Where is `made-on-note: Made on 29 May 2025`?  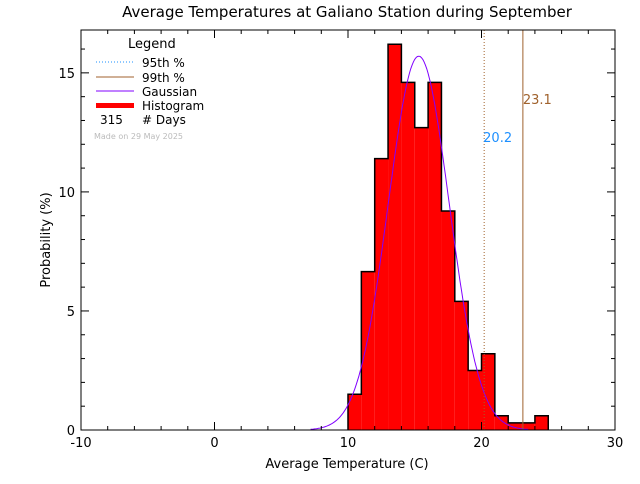
made-on-note: Made on 29 May 2025 is located at coordinates (138, 136).